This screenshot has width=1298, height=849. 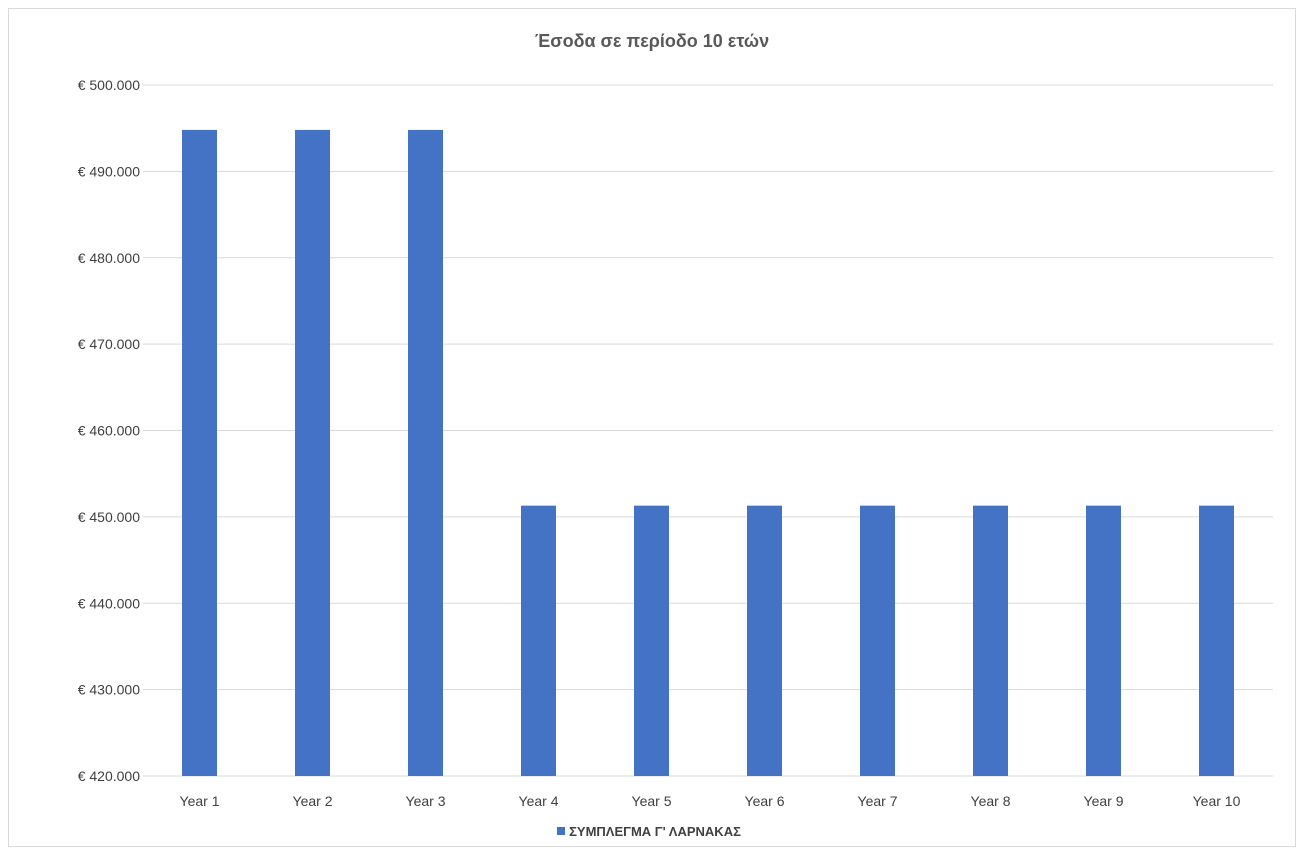 I want to click on y-tick-label: € 450.000, so click(x=109, y=517).